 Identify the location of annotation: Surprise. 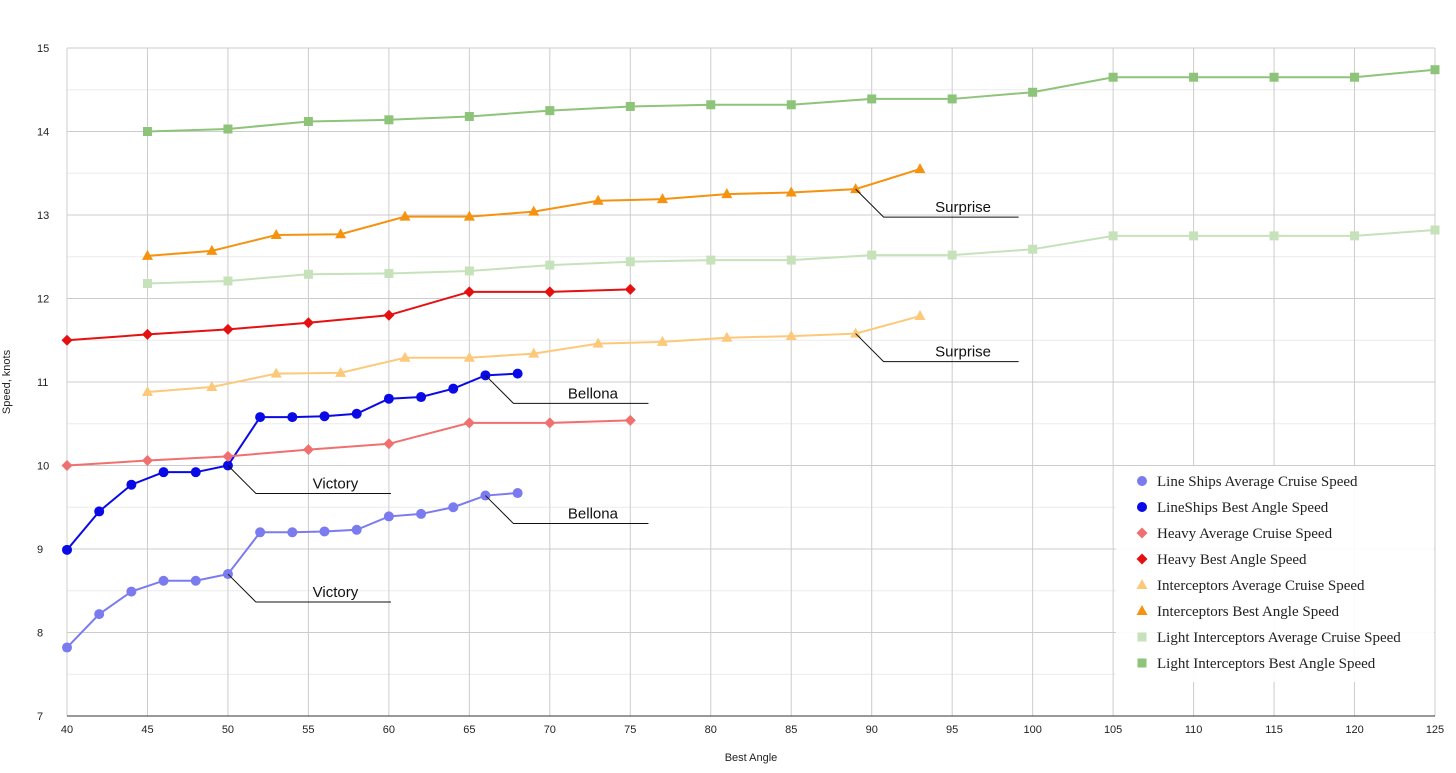
(937, 203).